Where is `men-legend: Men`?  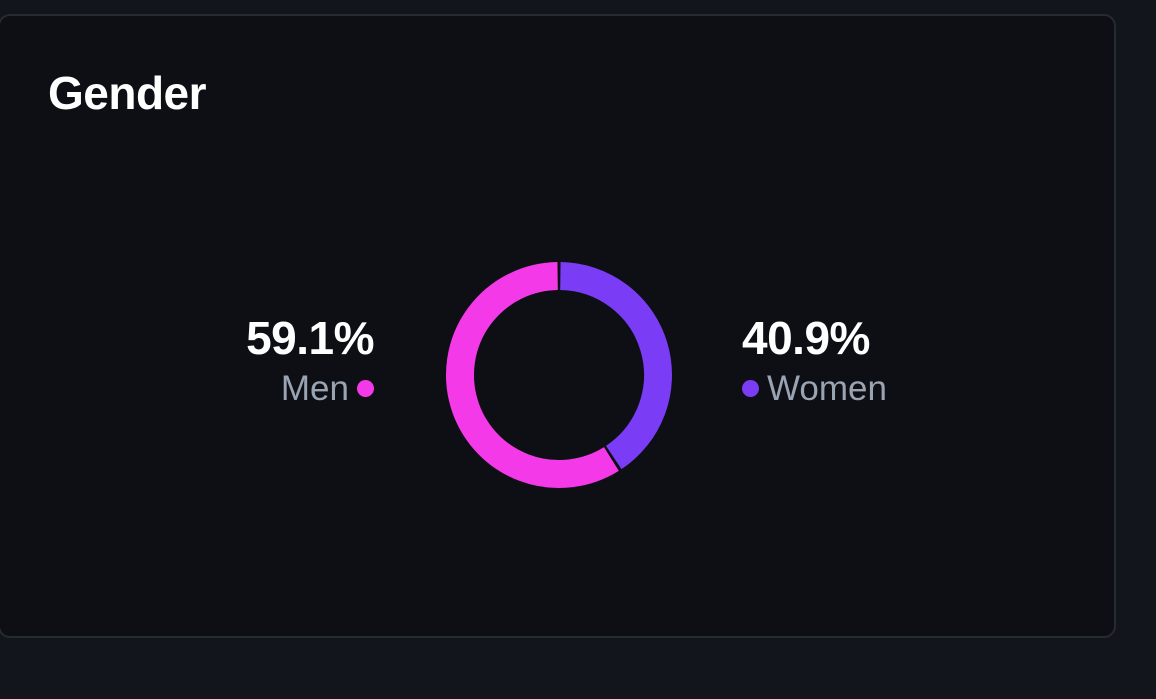
men-legend: Men is located at coordinates (310, 388).